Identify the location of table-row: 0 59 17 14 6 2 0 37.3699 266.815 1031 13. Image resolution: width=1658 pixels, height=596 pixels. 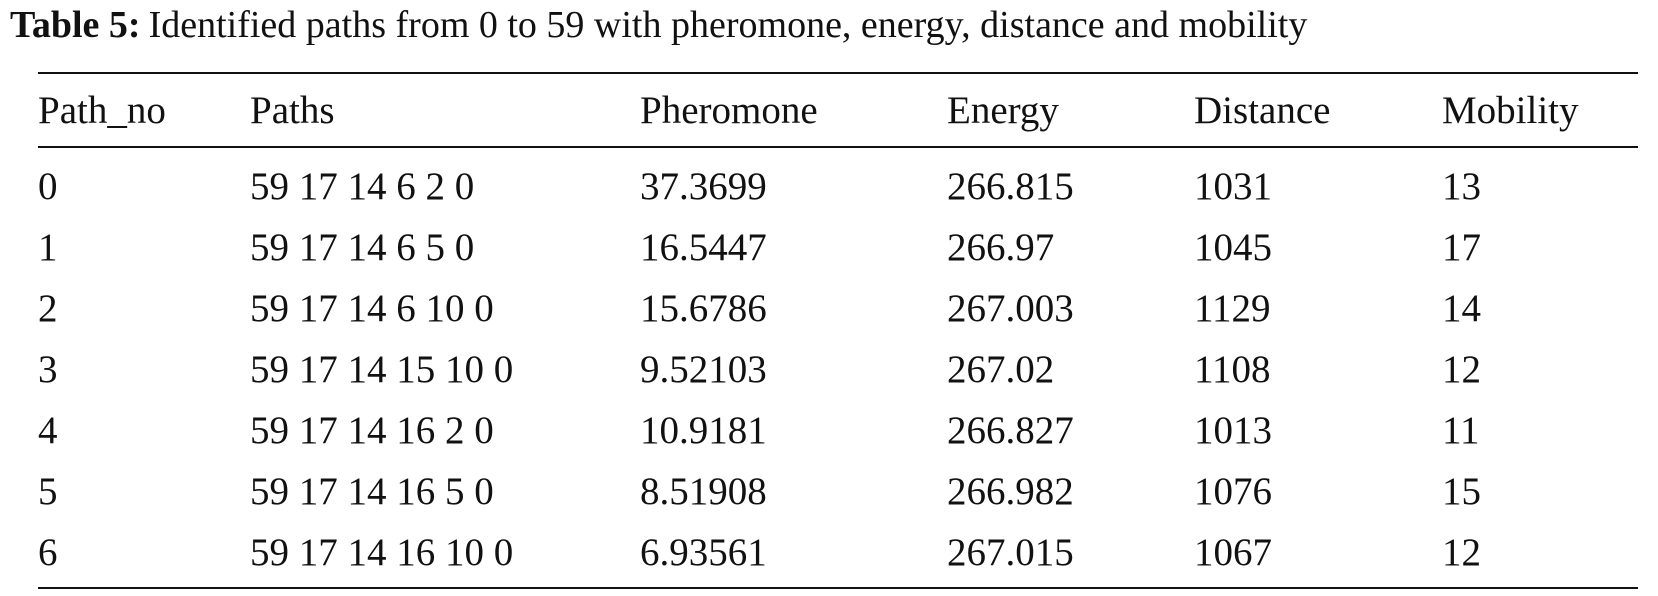
(838, 182).